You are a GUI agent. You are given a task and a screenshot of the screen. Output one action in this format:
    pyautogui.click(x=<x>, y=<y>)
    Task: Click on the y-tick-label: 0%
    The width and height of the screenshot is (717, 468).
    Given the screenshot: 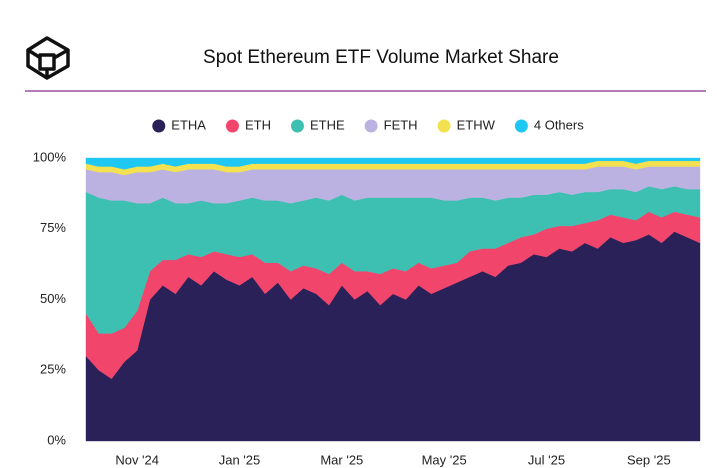 What is the action you would take?
    pyautogui.click(x=56, y=439)
    